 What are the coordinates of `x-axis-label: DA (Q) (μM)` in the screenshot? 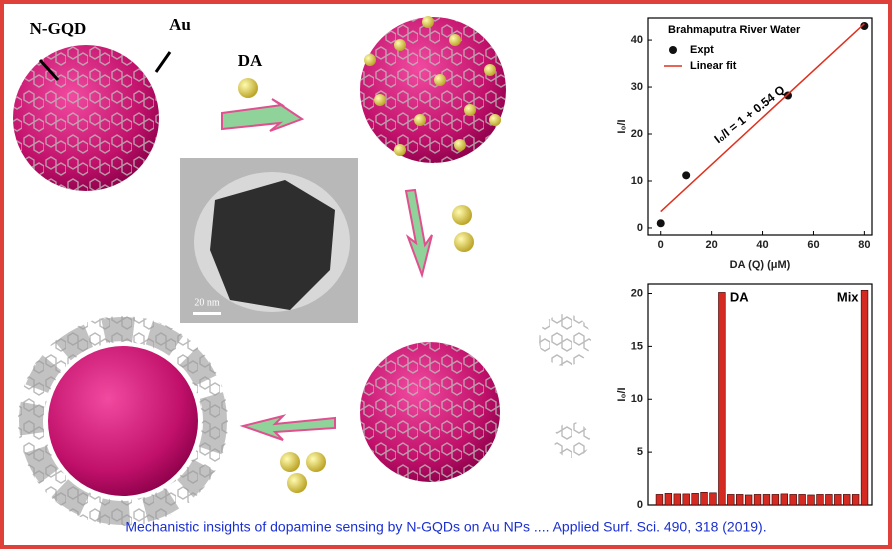 It's located at (760, 265).